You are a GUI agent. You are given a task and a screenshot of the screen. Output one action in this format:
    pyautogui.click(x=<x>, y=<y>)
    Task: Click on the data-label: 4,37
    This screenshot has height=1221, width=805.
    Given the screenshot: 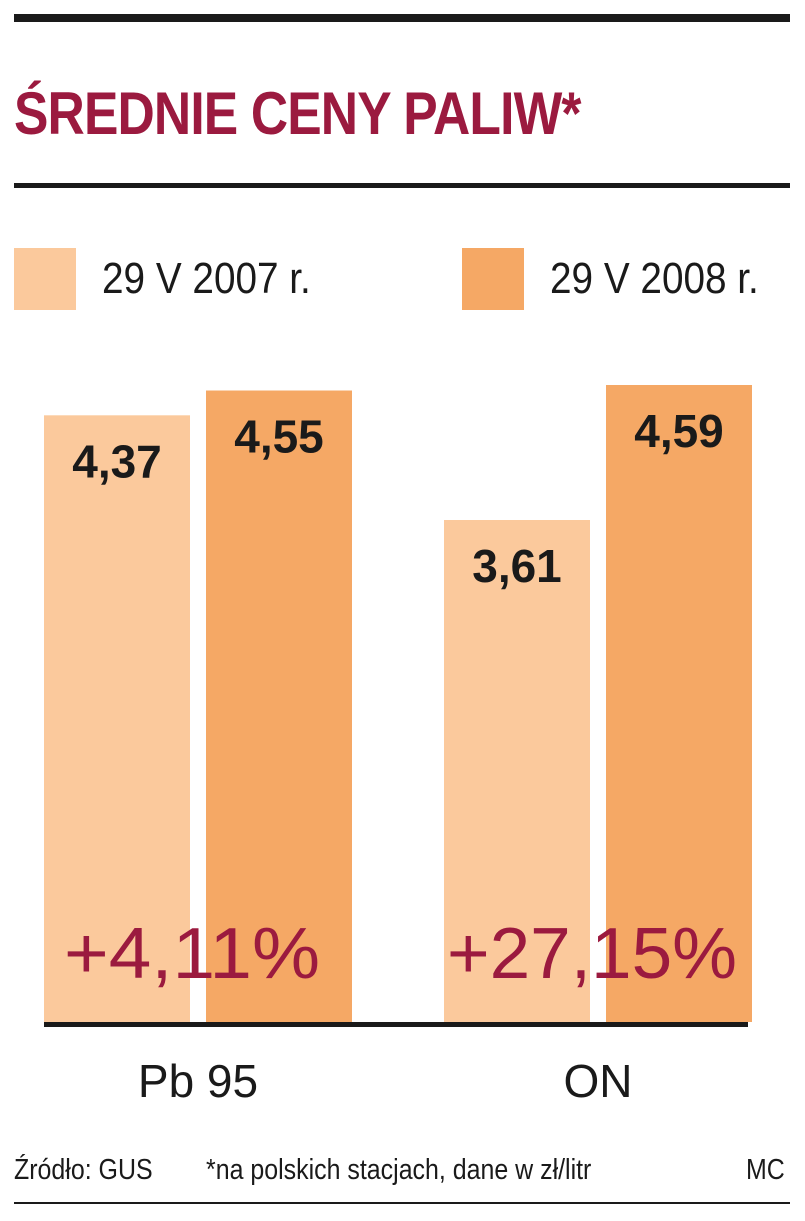 What is the action you would take?
    pyautogui.click(x=117, y=461)
    